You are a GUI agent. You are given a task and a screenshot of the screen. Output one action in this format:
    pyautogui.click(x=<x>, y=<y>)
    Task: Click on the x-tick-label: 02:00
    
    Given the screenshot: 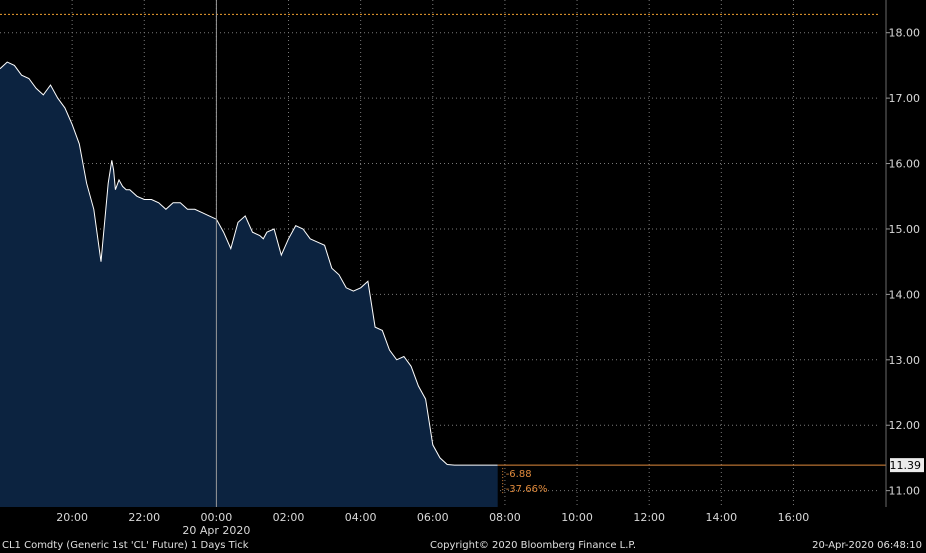 What is the action you would take?
    pyautogui.click(x=289, y=517)
    